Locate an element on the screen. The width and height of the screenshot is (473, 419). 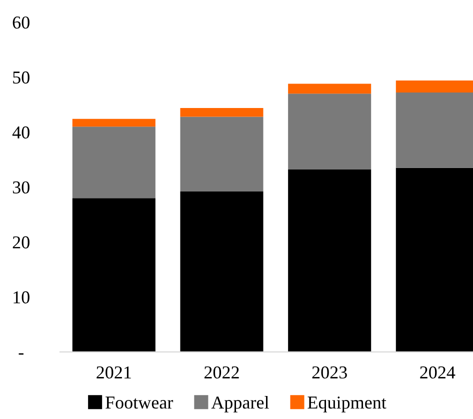
y-tick-label: 20 is located at coordinates (21, 242).